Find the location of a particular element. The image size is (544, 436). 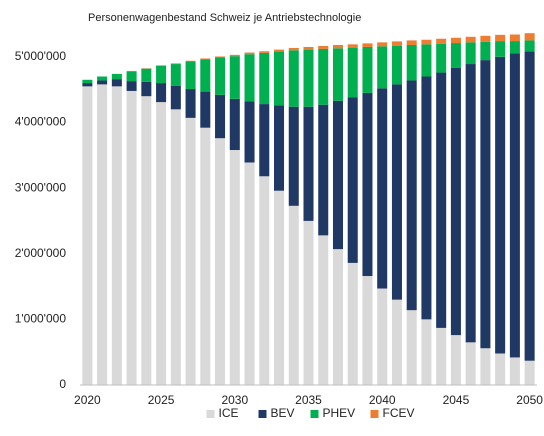

y-tick-label: 1'000'000 is located at coordinates (41, 319).